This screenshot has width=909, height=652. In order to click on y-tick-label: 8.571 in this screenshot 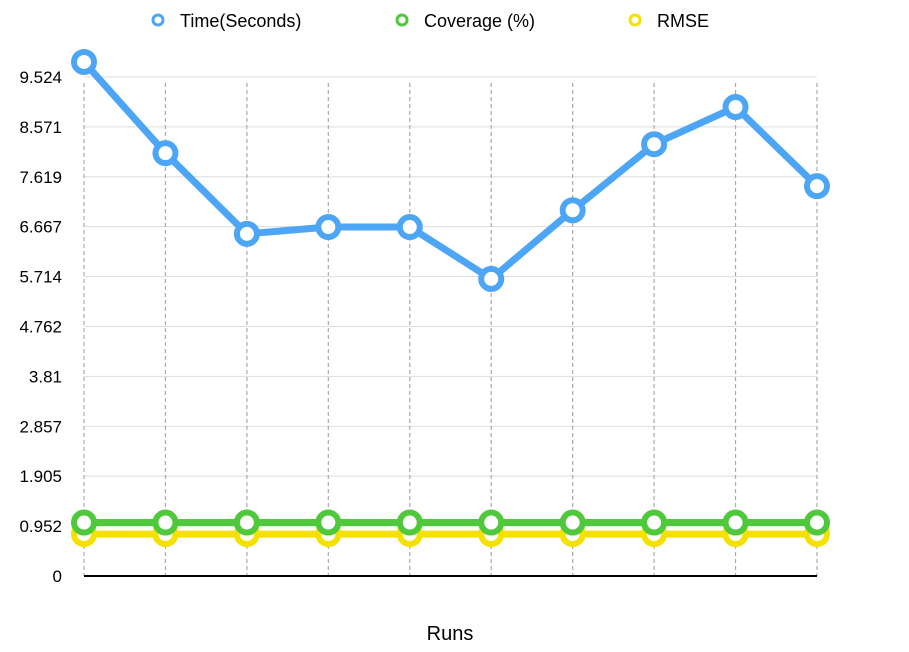, I will do `click(40, 127)`.